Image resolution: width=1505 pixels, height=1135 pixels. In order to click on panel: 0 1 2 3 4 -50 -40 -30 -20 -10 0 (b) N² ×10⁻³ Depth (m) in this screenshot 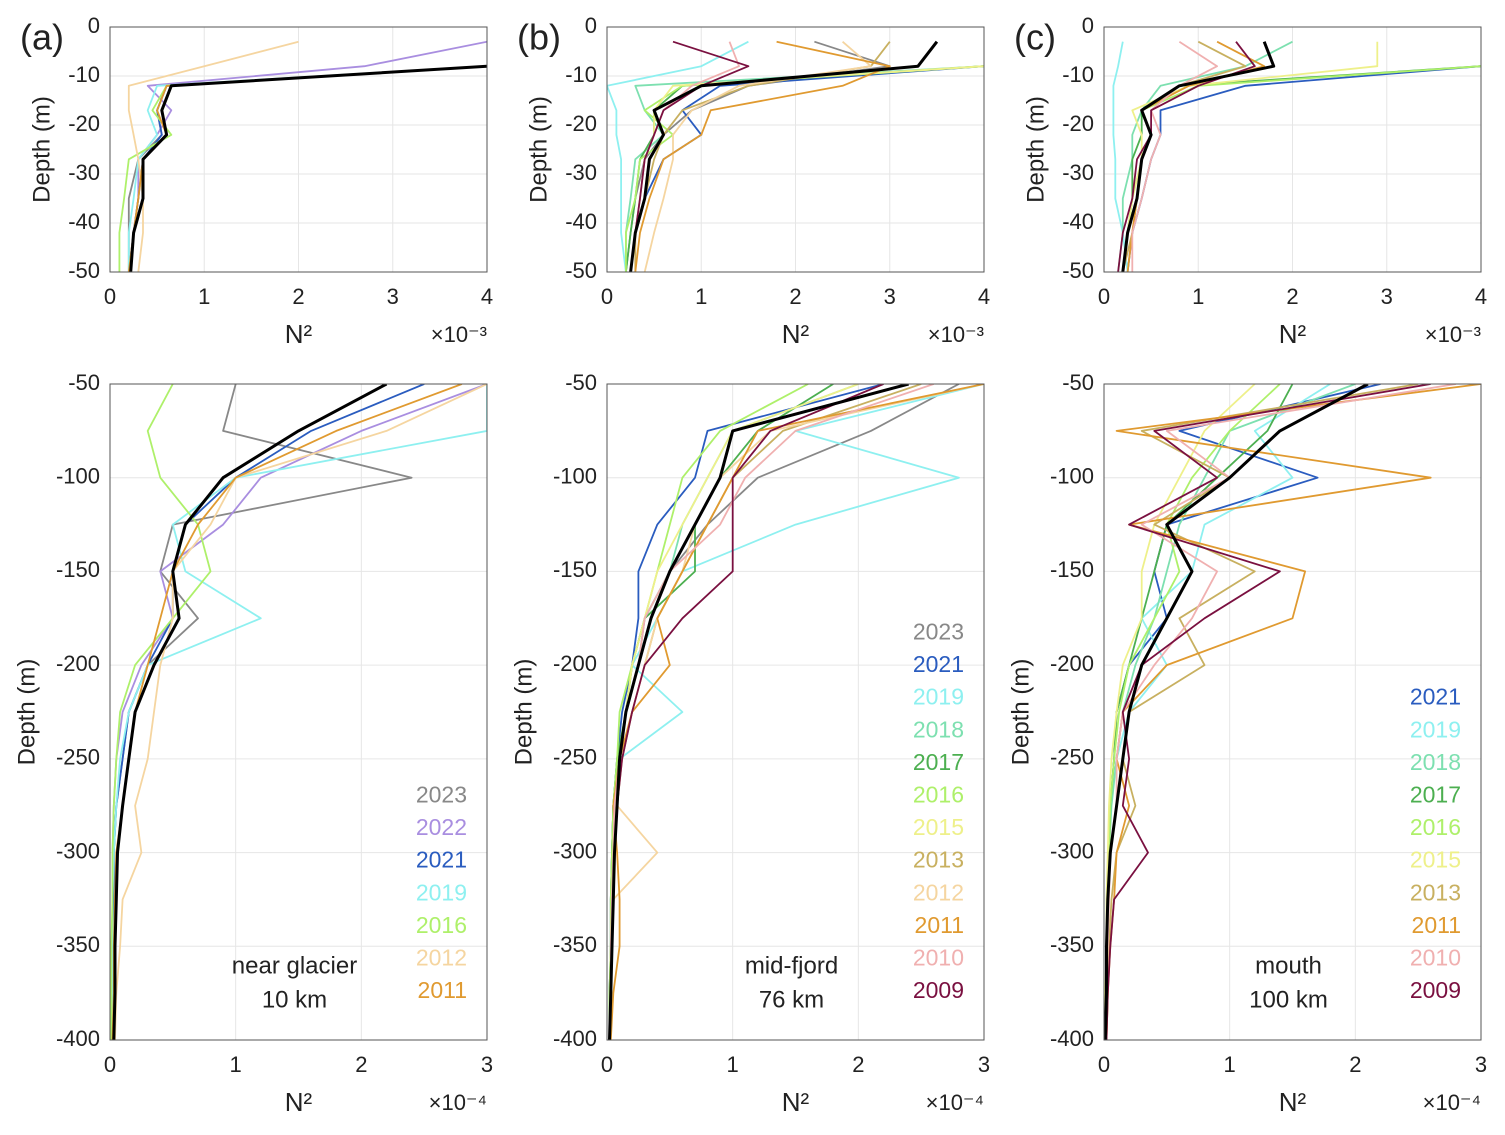, I will do `click(753, 181)`.